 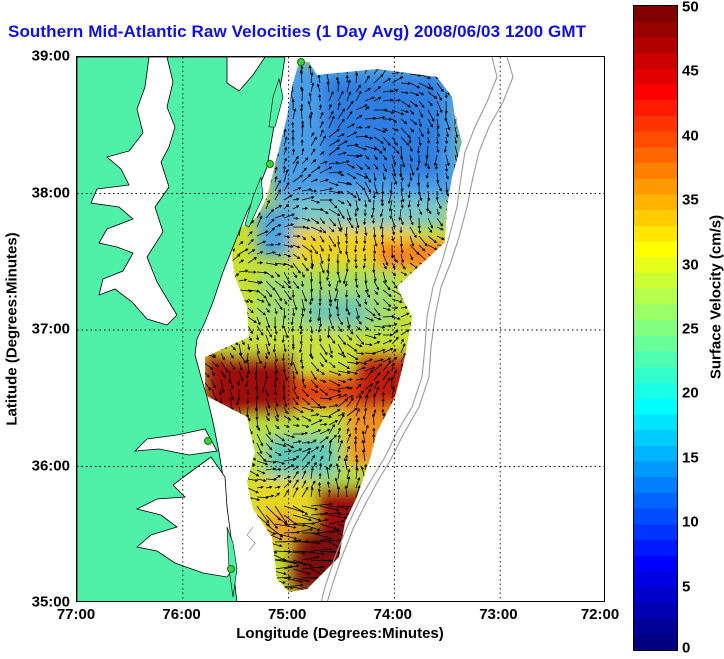 I want to click on albemarle-sound, so click(x=175, y=442).